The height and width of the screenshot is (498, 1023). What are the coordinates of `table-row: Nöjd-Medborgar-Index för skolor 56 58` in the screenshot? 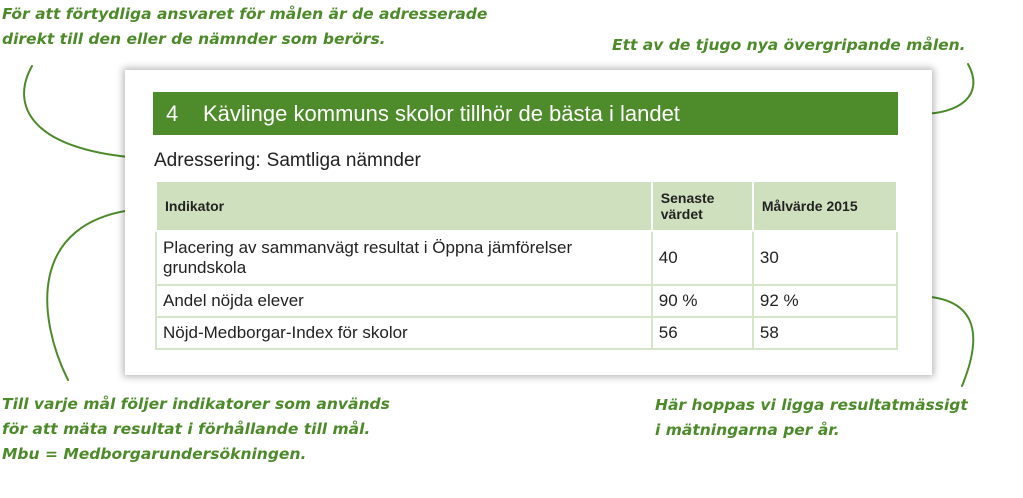 It's located at (527, 333).